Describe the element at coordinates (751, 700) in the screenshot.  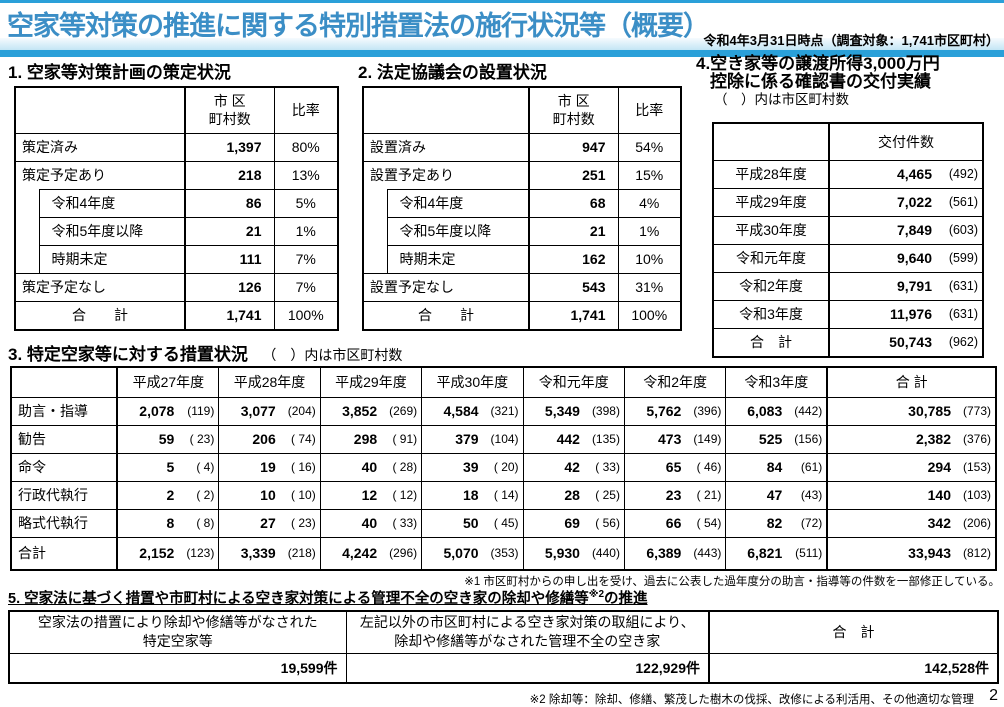
I see `footnote-2: ※2 除却等：除却、修繕、繁茂した樹木の伐採、改修による利活用、その他適切な管理` at that location.